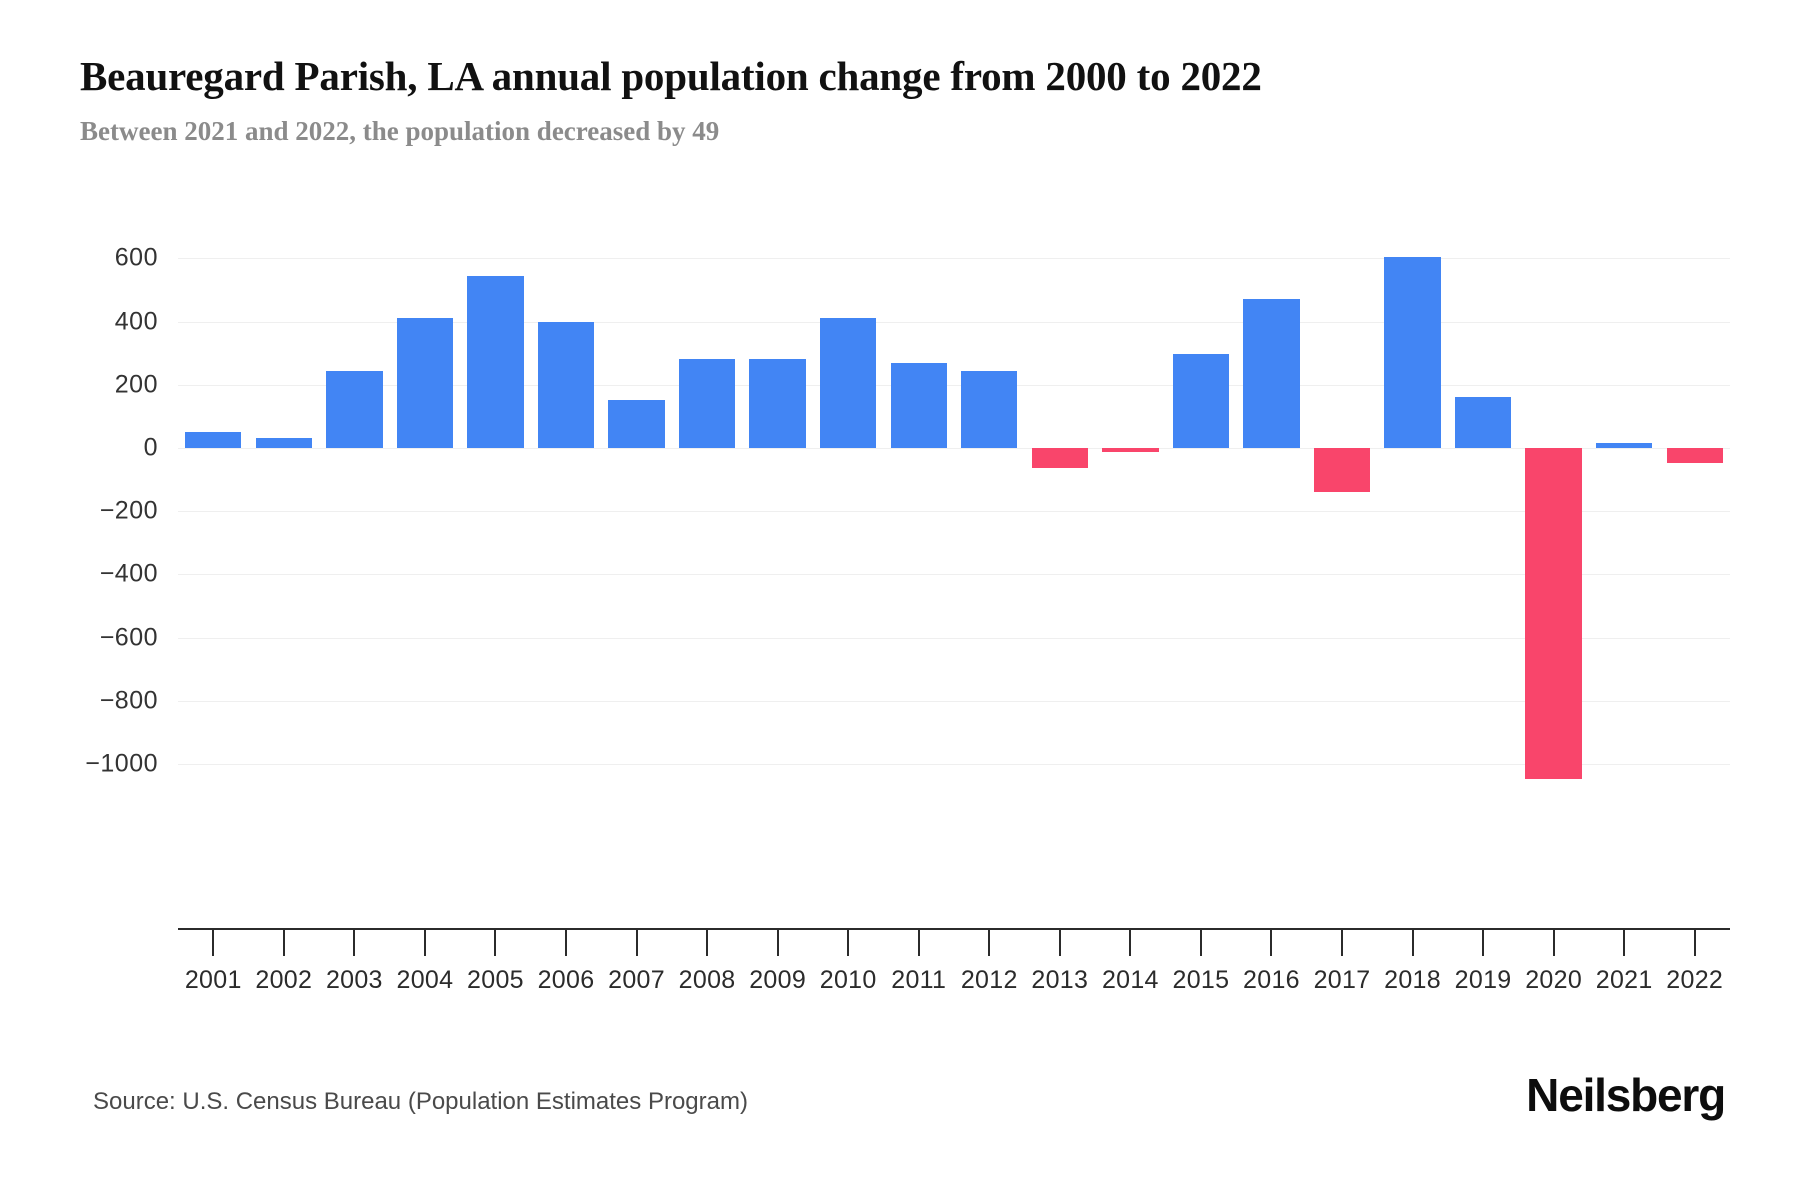  What do you see at coordinates (354, 409) in the screenshot?
I see `bar-2003` at bounding box center [354, 409].